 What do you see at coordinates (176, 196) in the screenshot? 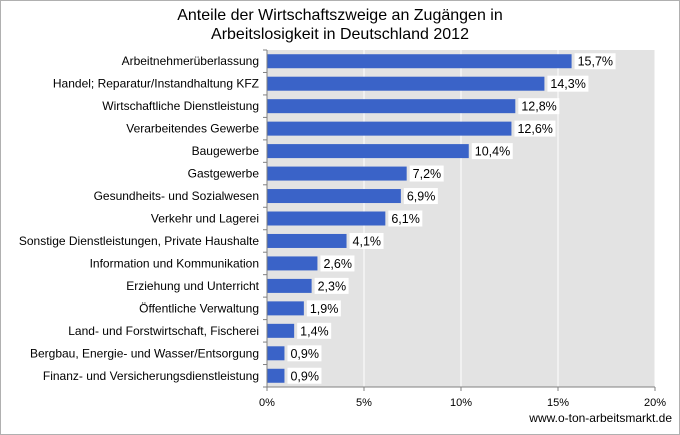
I see `category-label-6: Gesundheits- und Sozialwesen` at bounding box center [176, 196].